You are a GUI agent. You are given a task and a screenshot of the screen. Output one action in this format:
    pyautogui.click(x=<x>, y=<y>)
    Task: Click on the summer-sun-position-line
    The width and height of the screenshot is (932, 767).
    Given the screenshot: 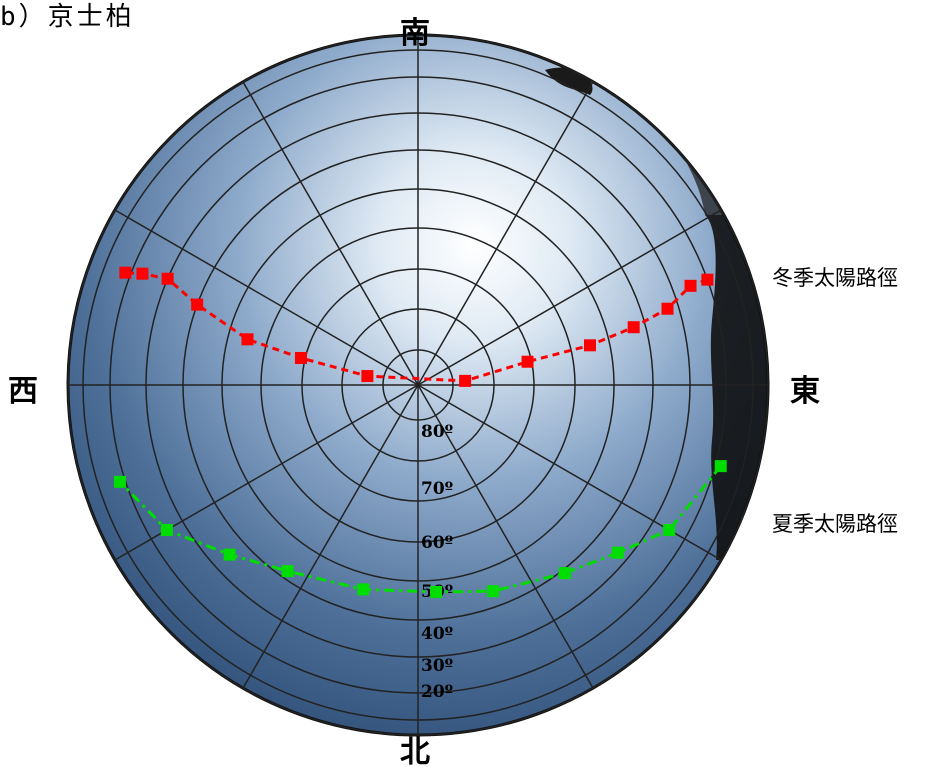 What is the action you would take?
    pyautogui.click(x=416, y=327)
    